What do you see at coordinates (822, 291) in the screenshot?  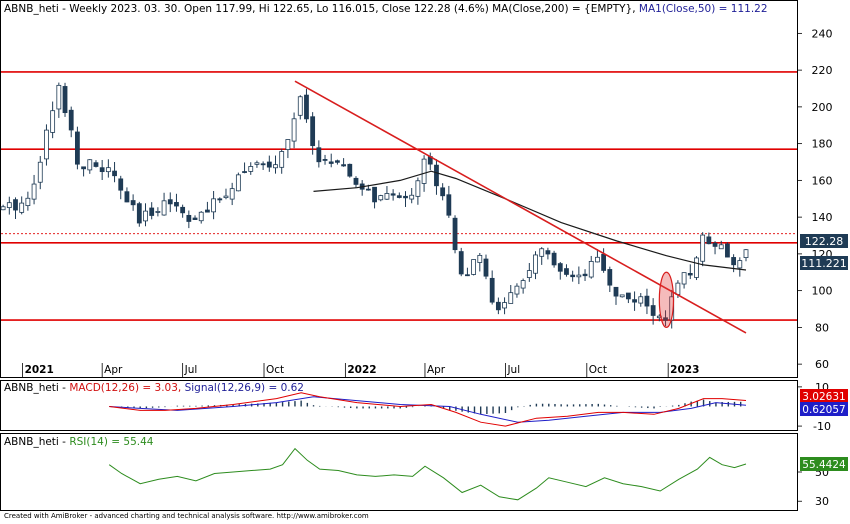 I see `y-tick-label: 100` at bounding box center [822, 291].